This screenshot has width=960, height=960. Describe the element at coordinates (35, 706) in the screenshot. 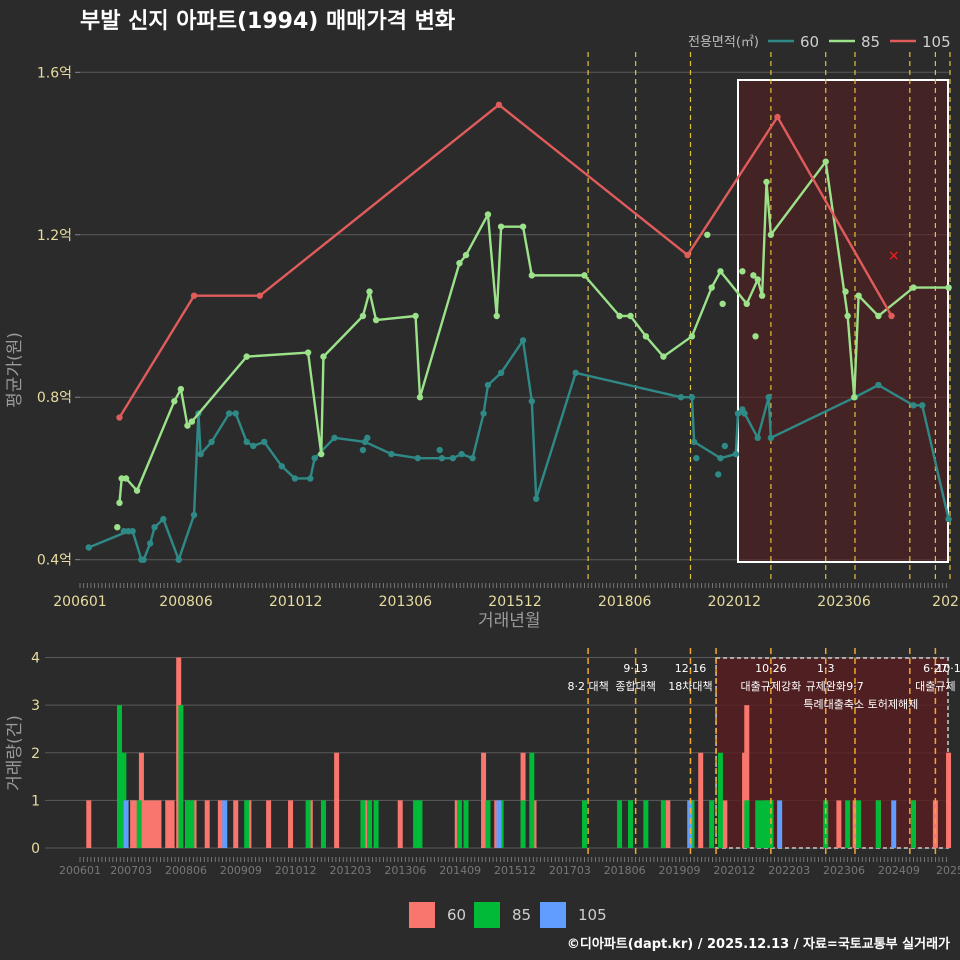

I see `bar-y-tick-label: 3` at that location.